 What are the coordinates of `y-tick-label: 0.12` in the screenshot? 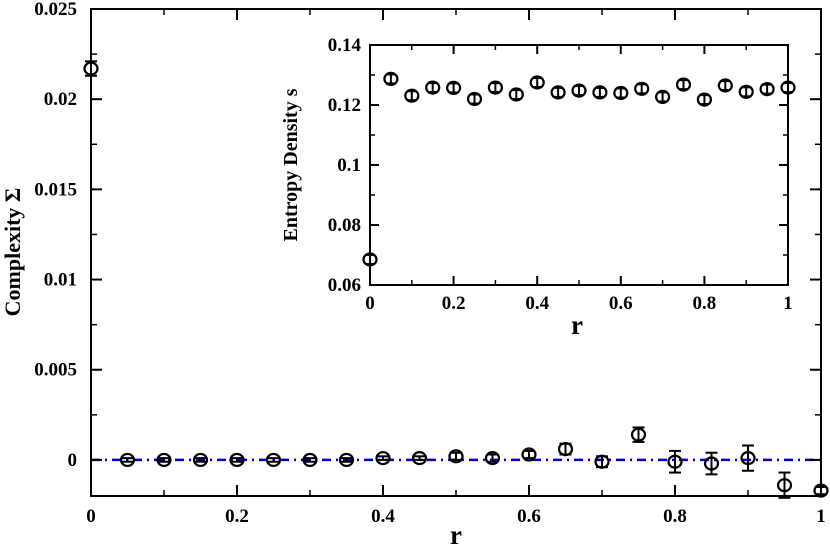 It's located at (344, 105).